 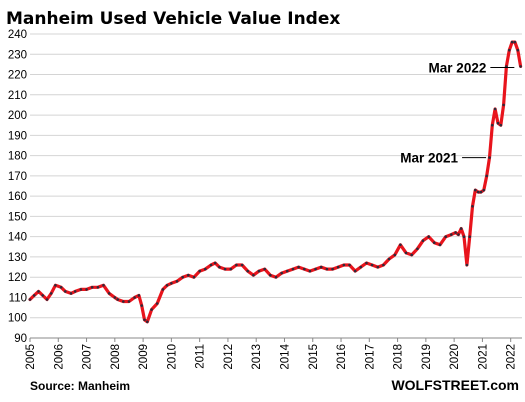 What do you see at coordinates (17, 116) in the screenshot?
I see `y-tick-label: 200` at bounding box center [17, 116].